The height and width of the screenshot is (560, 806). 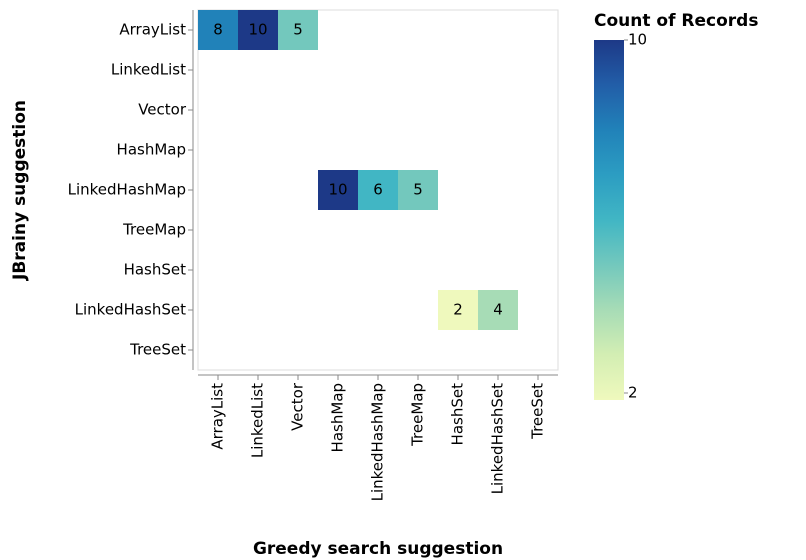 What do you see at coordinates (498, 438) in the screenshot?
I see `x-tick-label: LinkedHashSet` at bounding box center [498, 438].